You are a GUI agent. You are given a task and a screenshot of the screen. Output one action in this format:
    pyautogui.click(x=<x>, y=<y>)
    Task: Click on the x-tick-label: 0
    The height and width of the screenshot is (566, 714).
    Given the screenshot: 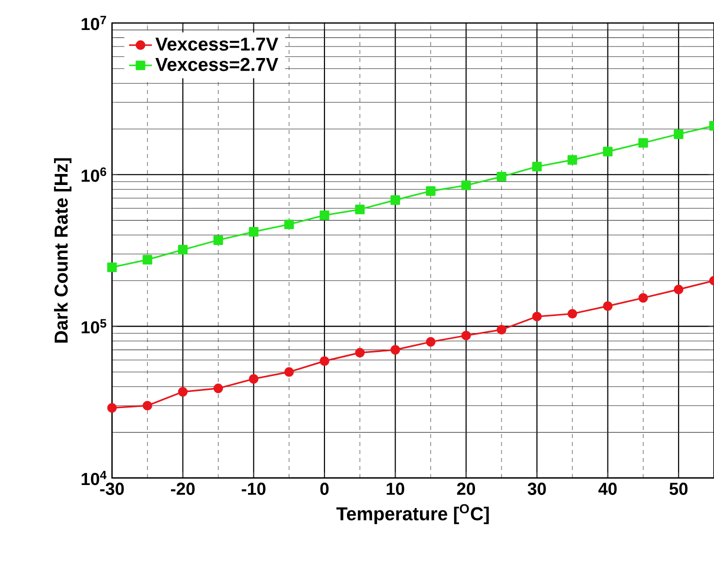 What is the action you would take?
    pyautogui.click(x=324, y=488)
    